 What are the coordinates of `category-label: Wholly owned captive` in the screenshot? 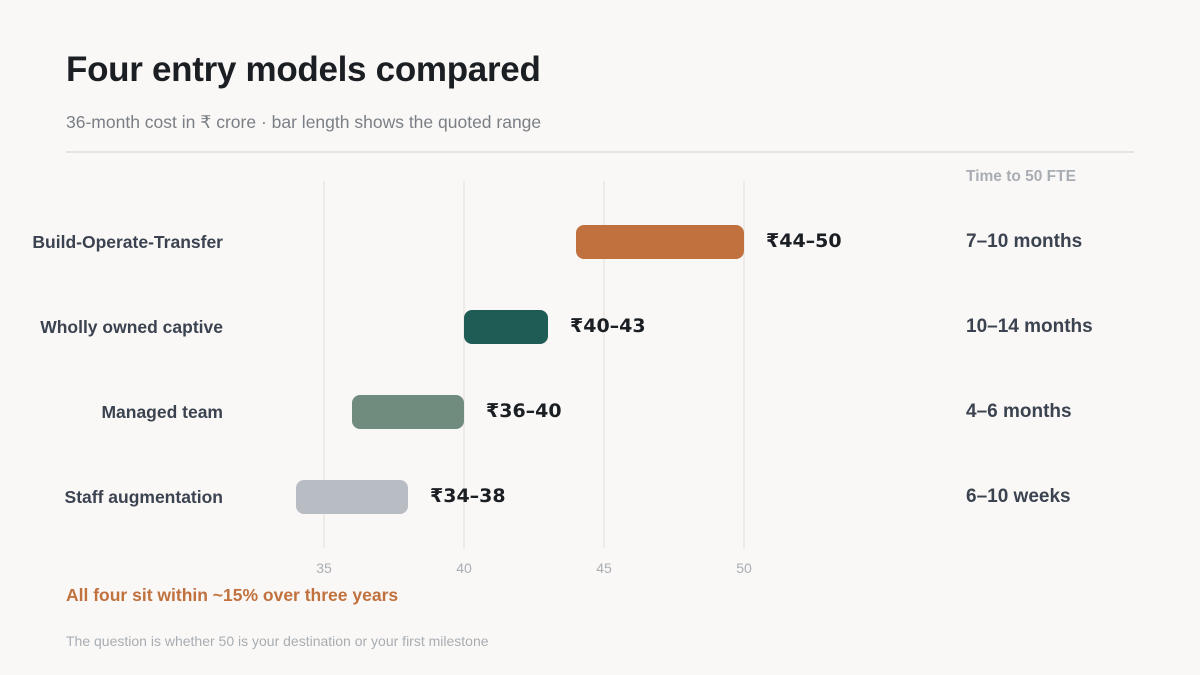 It's located at (131, 327).